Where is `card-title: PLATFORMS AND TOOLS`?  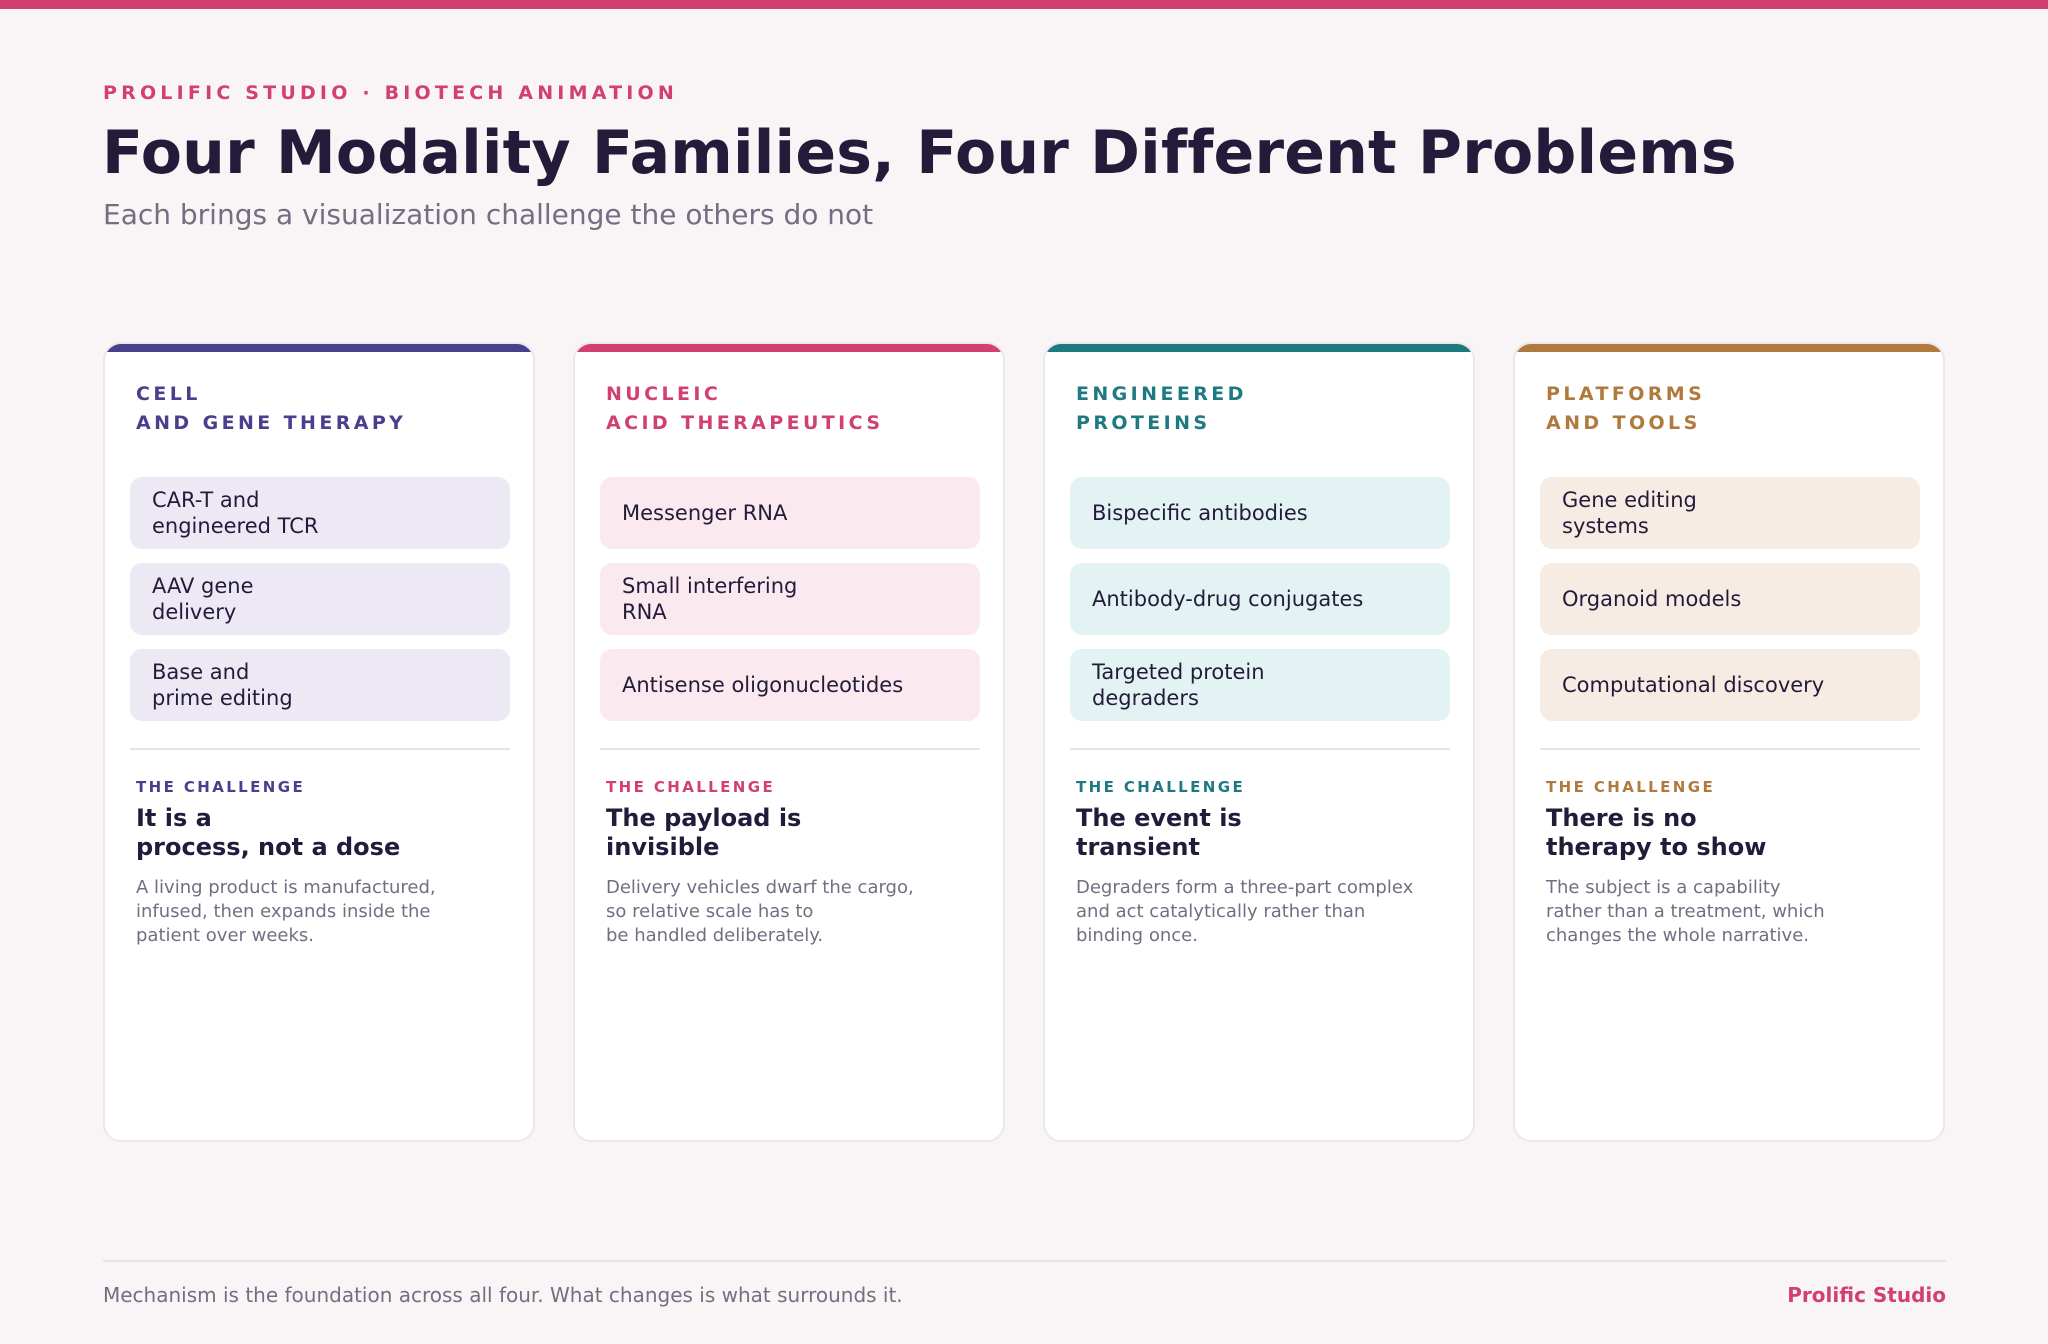
card-title: PLATFORMS AND TOOLS is located at coordinates (1625, 409).